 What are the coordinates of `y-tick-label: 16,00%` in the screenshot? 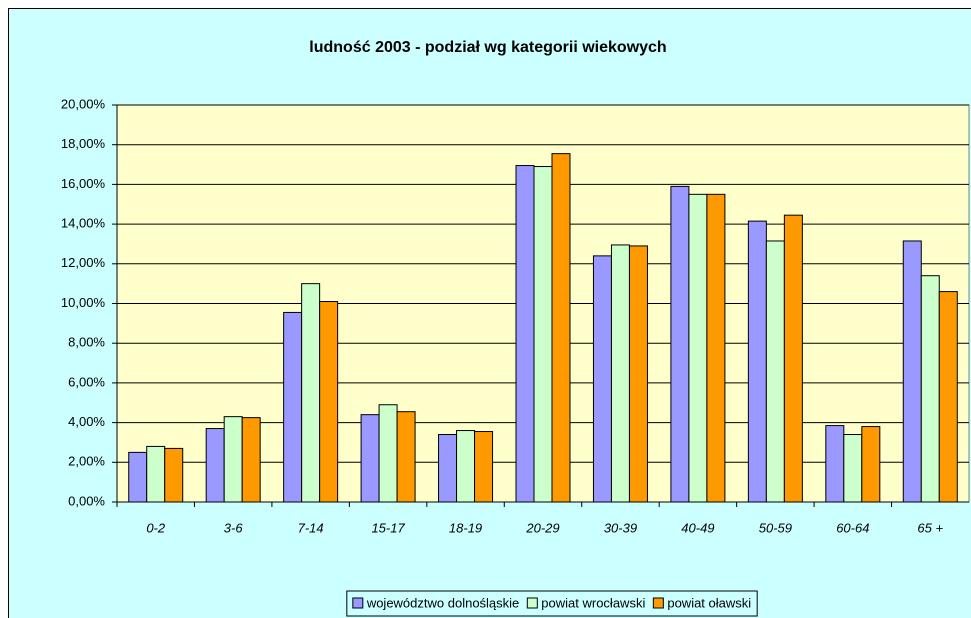 It's located at (83, 183).